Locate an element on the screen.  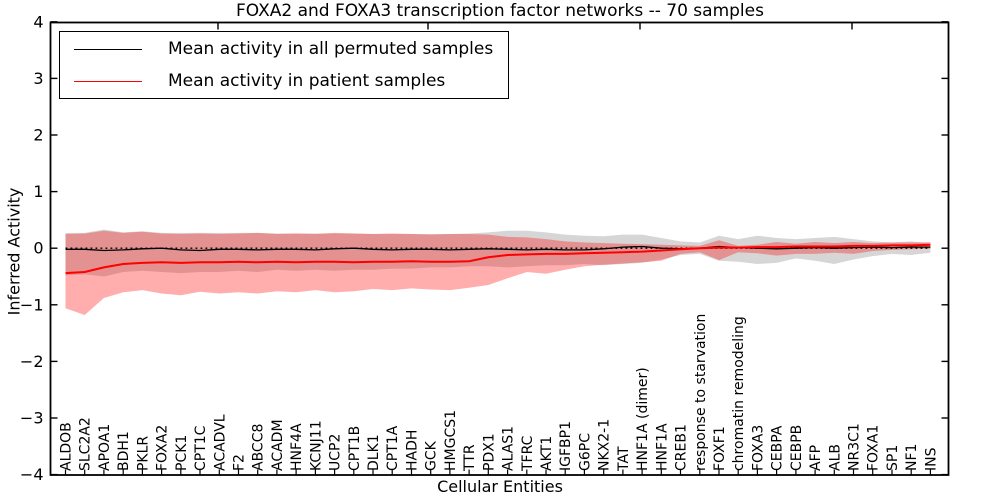
x-tick-label: ALB is located at coordinates (835, 457).